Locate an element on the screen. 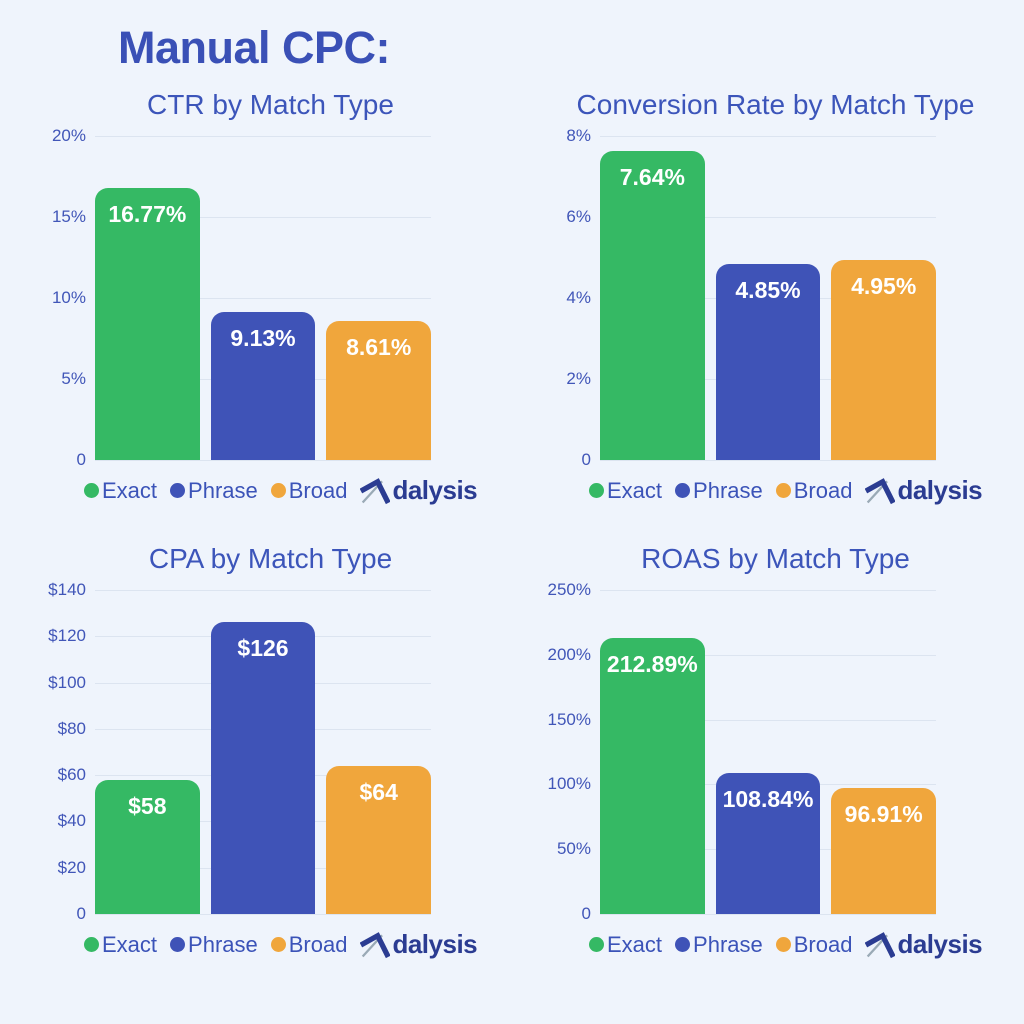  bar-exact: 212.89% is located at coordinates (652, 776).